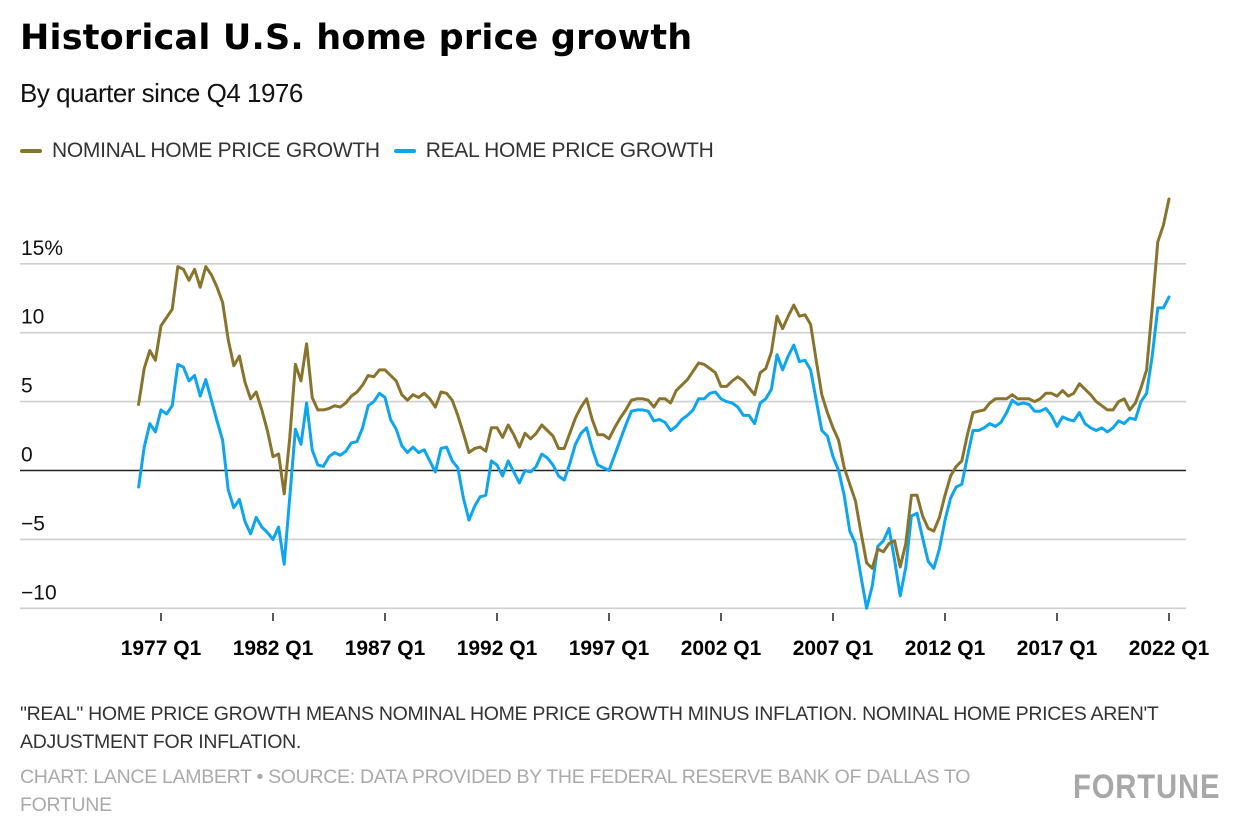 The image size is (1240, 840). Describe the element at coordinates (273, 648) in the screenshot. I see `x-tick-label: 1982 Q1` at that location.